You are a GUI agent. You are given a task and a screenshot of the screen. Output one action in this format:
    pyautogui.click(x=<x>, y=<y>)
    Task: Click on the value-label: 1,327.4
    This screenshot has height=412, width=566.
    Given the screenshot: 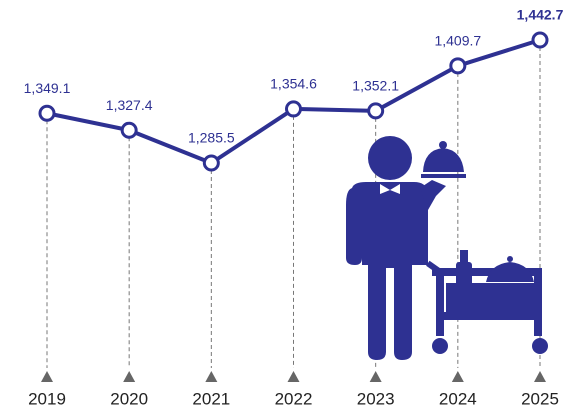 What is the action you would take?
    pyautogui.click(x=129, y=105)
    